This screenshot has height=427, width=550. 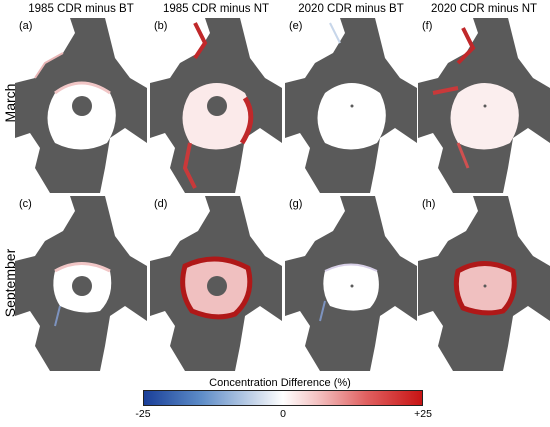 What do you see at coordinates (216, 9) in the screenshot?
I see `column-title-1985-nt: 1985 CDR minus NT` at bounding box center [216, 9].